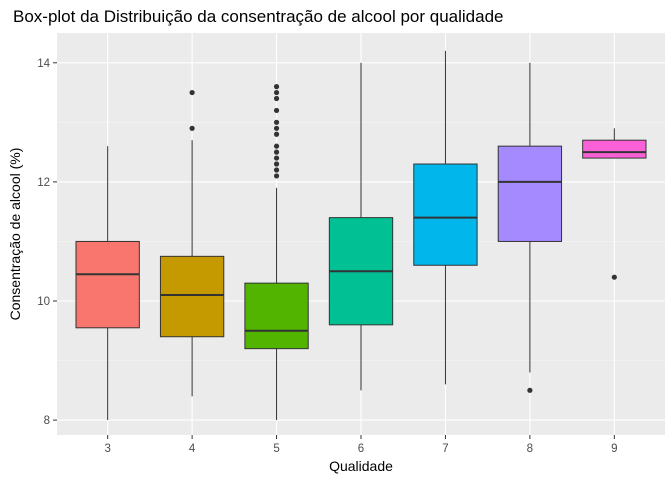 This screenshot has width=672, height=480. I want to click on y-tick-label: 10, so click(43, 302).